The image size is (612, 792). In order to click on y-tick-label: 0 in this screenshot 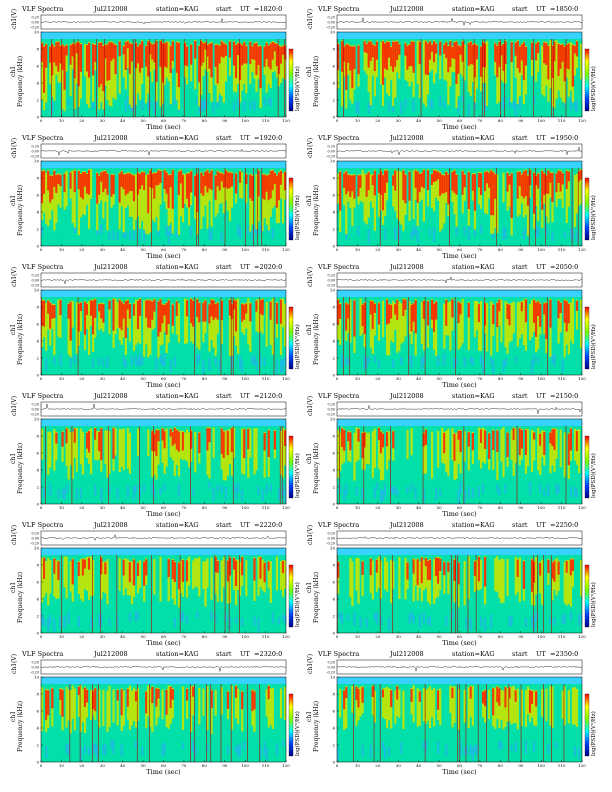, I will do `click(37, 375)`.